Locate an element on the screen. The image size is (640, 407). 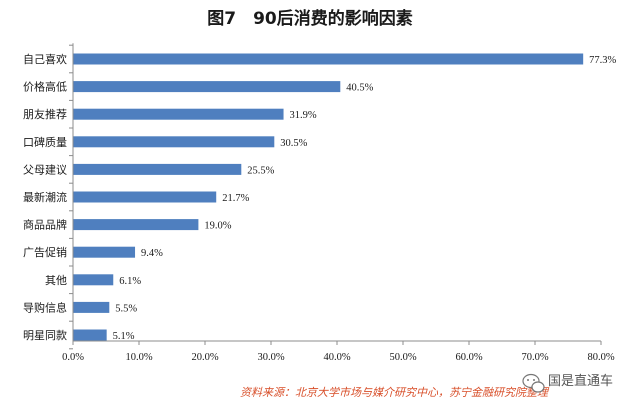
bar-group: 朋友推荐 31.9% is located at coordinates (170, 114).